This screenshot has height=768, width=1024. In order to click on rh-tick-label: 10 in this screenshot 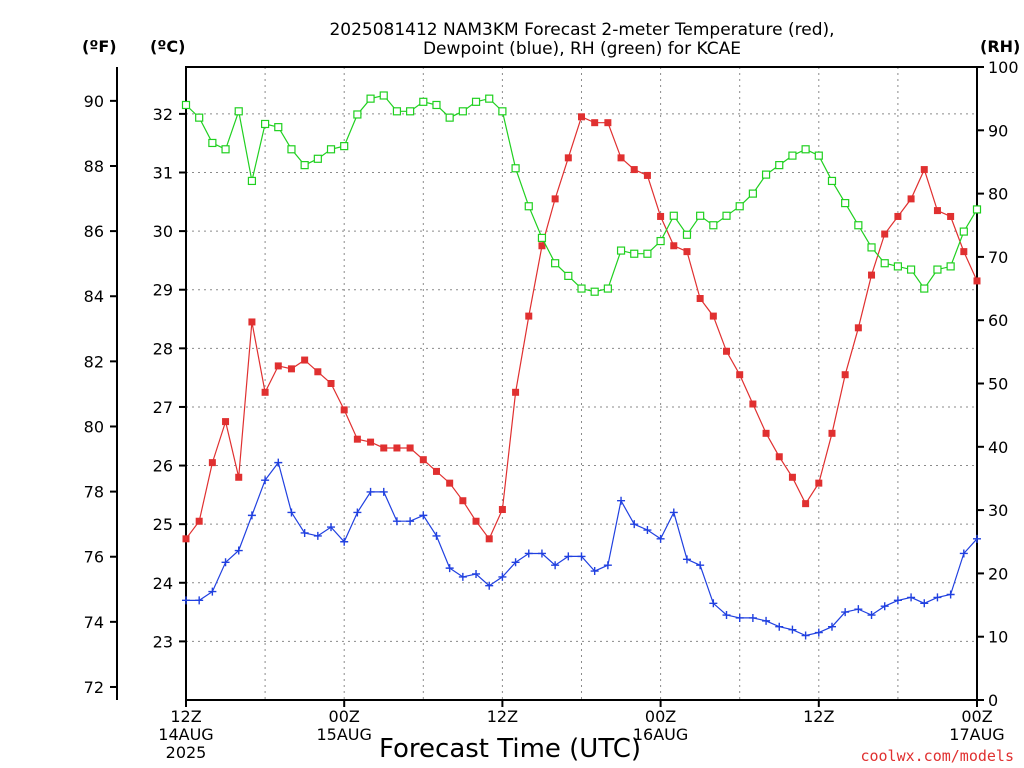, I will do `click(998, 637)`.